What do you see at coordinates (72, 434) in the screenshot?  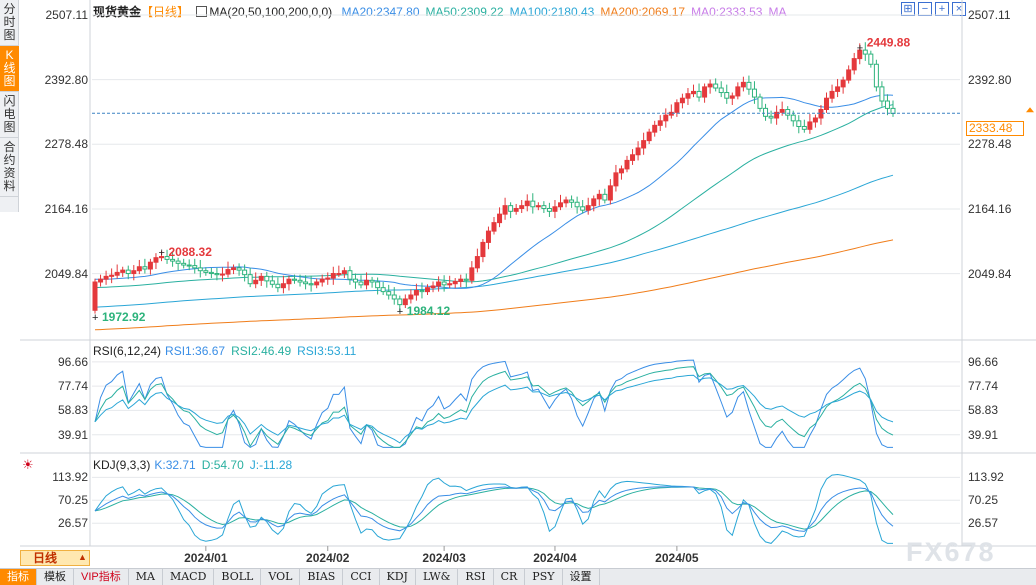 I see `y-tick-label: 39.91` at bounding box center [72, 434].